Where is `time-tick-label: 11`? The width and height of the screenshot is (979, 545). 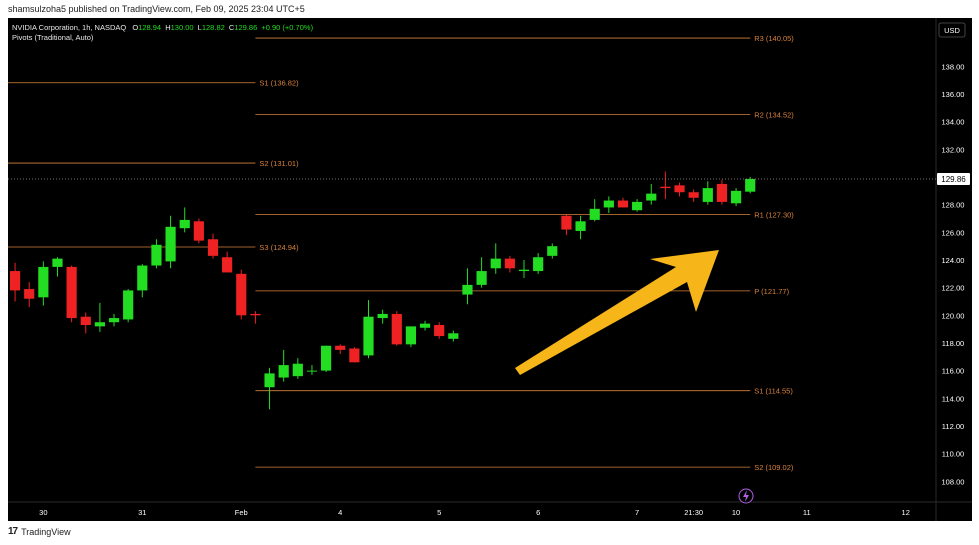
time-tick-label: 11 is located at coordinates (807, 512).